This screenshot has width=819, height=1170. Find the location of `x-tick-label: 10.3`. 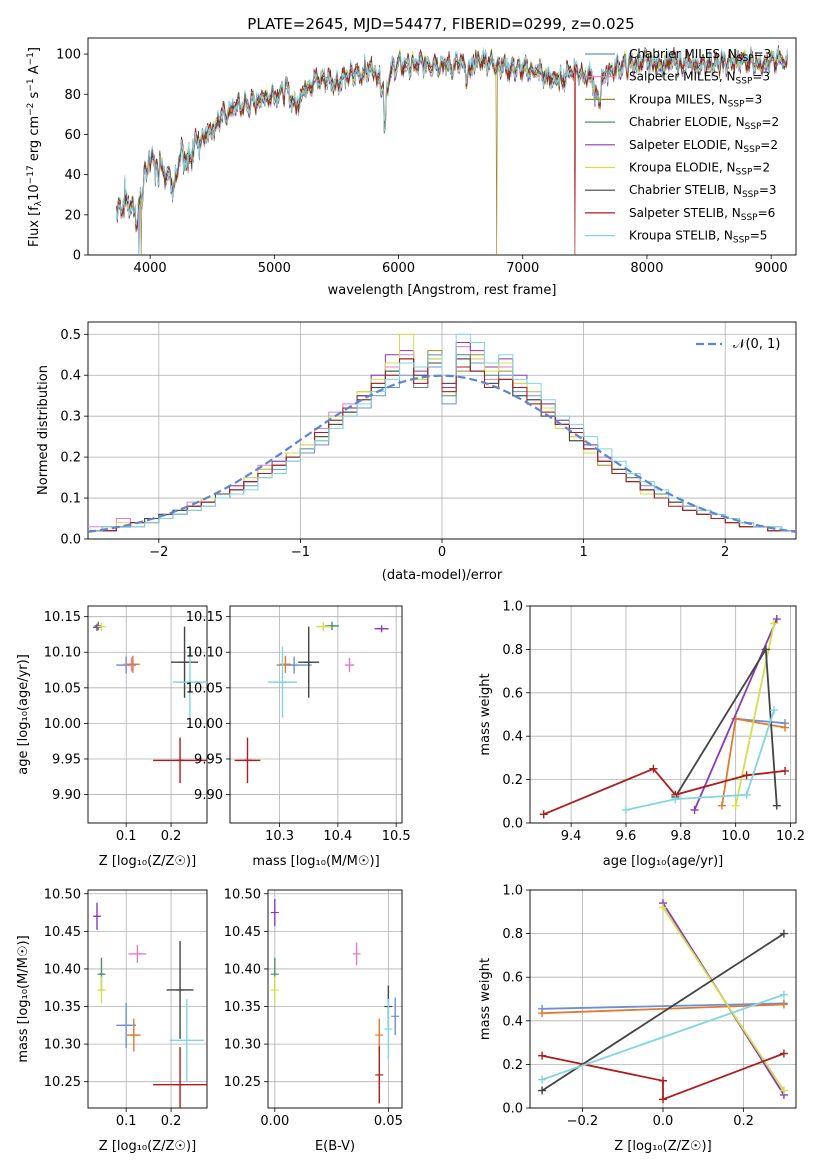

x-tick-label: 10.3 is located at coordinates (279, 836).